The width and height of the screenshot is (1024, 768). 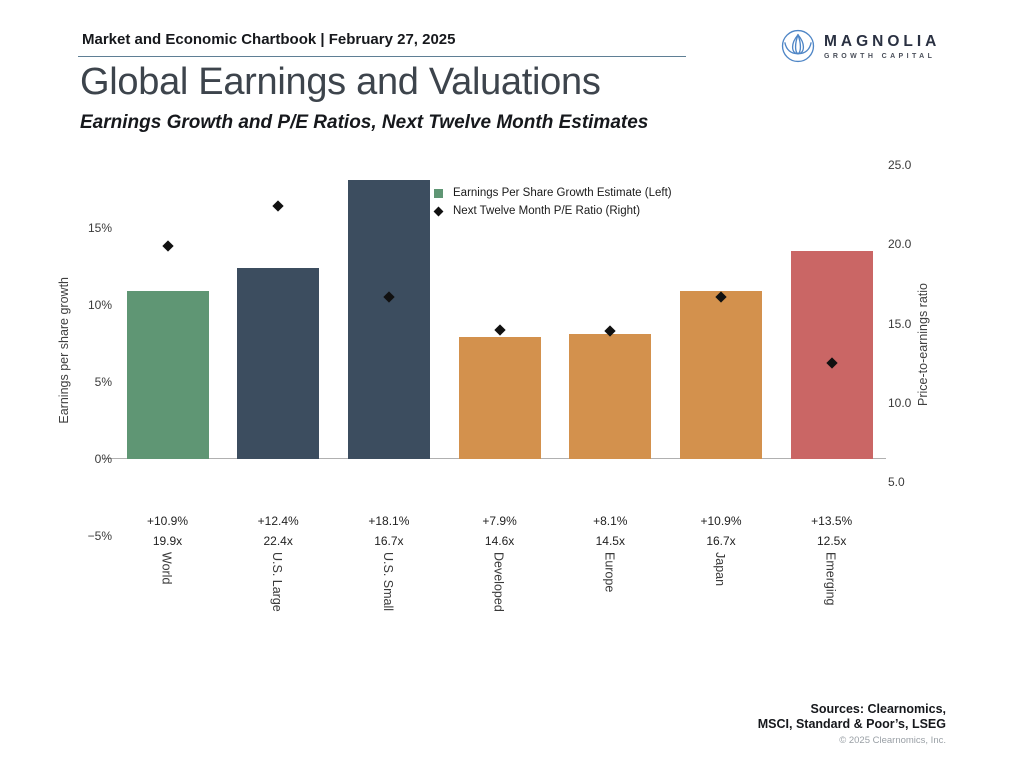 What do you see at coordinates (610, 541) in the screenshot?
I see `pe-label-Europe: 14.5x` at bounding box center [610, 541].